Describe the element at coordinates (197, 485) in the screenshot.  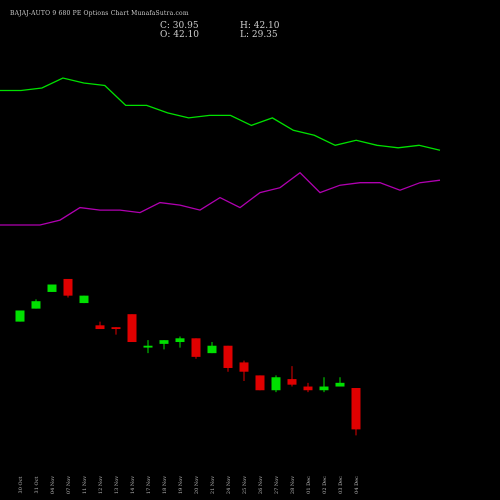
I see `x-tick-label: 20 Nov` at that location.